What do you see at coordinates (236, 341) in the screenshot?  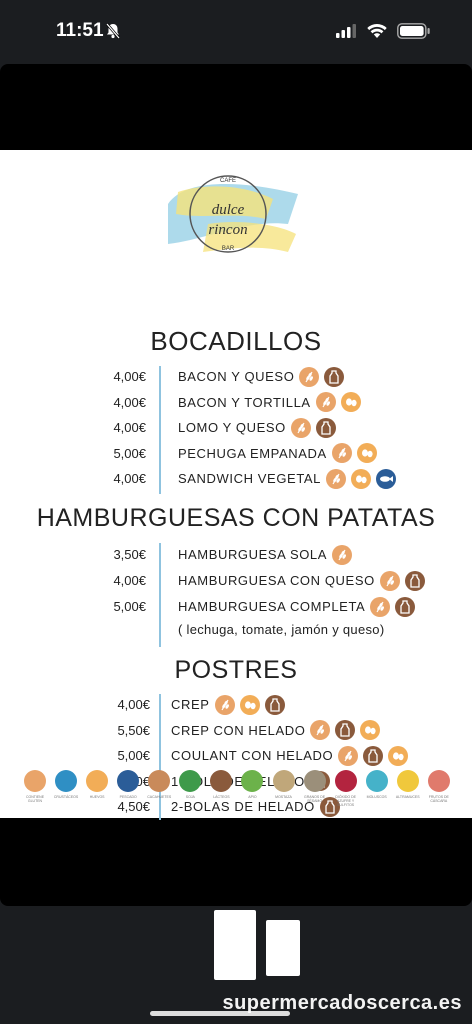 I see `section-title-bocadillos: BOCADILLOS` at bounding box center [236, 341].